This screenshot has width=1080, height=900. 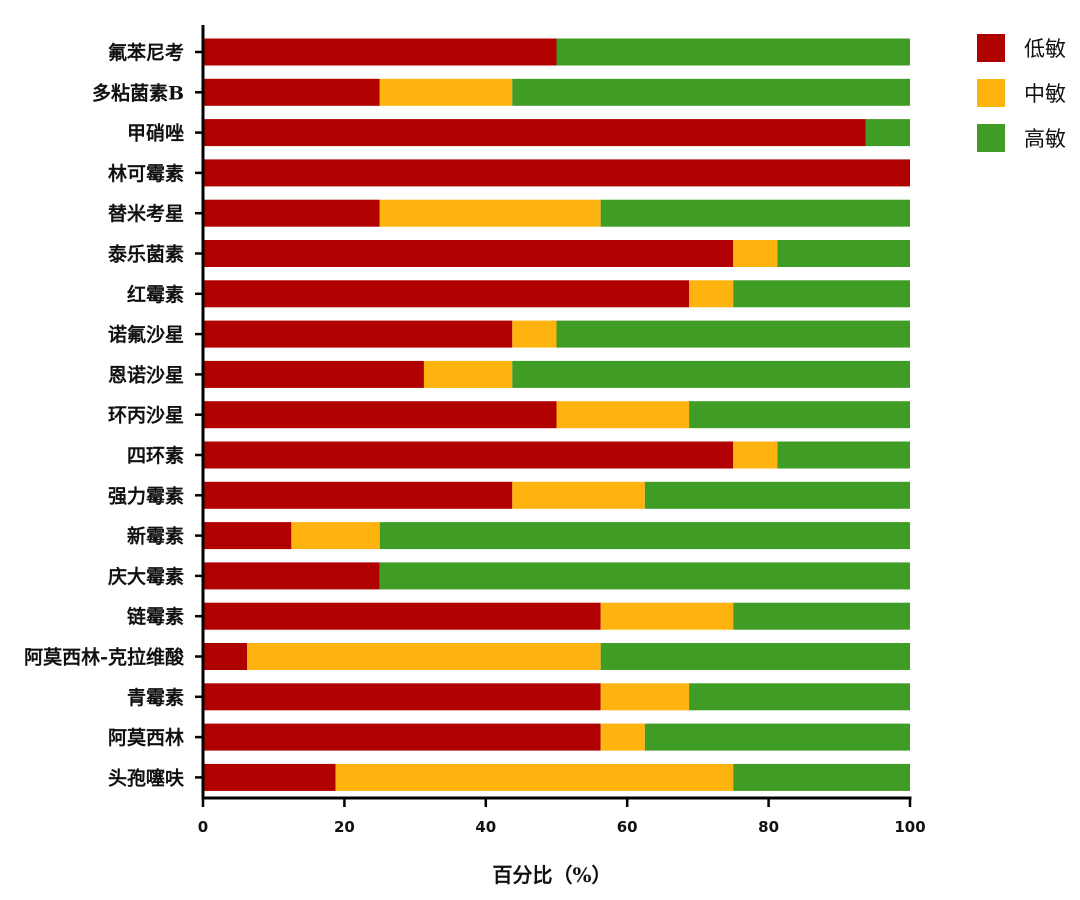 I want to click on category-label: 头孢噻呋, so click(x=146, y=777).